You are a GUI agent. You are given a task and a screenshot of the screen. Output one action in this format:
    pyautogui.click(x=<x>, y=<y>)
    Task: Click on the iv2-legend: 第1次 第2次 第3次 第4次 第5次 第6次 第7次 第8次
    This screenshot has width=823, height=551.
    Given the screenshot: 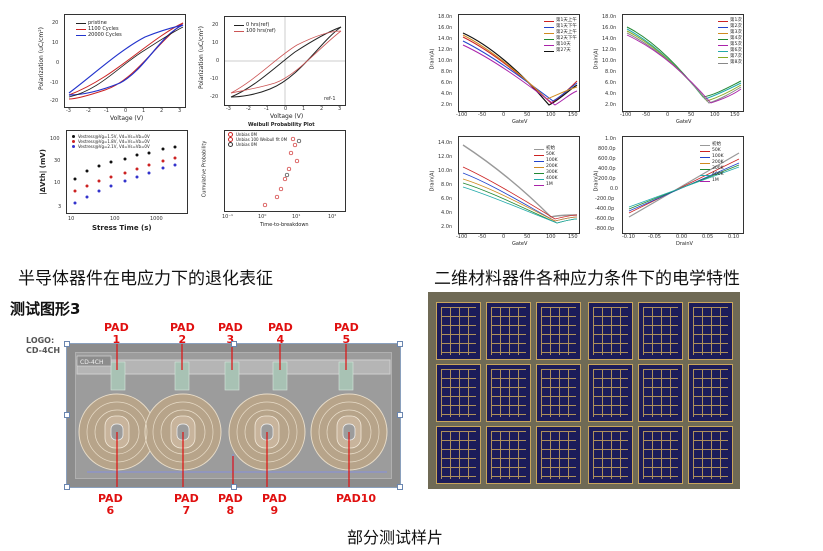 What is the action you would take?
    pyautogui.click(x=730, y=42)
    